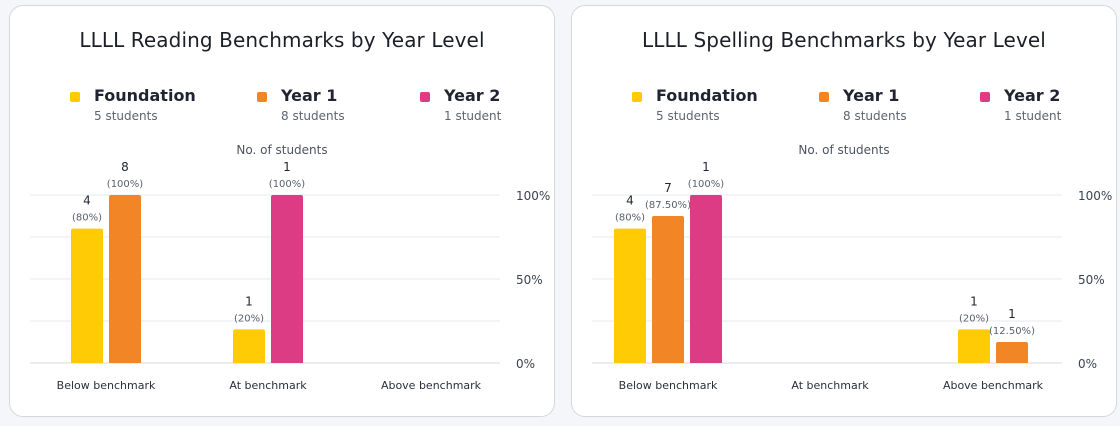 The height and width of the screenshot is (426, 1120). Describe the element at coordinates (125, 167) in the screenshot. I see `bar-count-label-year-1-below-benchmark: 8` at that location.